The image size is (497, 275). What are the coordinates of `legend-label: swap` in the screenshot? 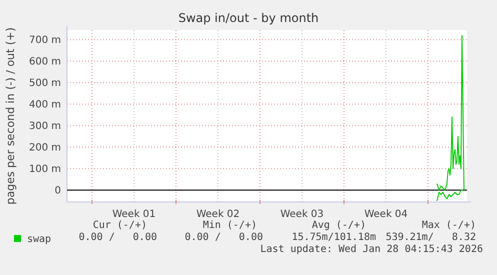 It's located at (39, 239).